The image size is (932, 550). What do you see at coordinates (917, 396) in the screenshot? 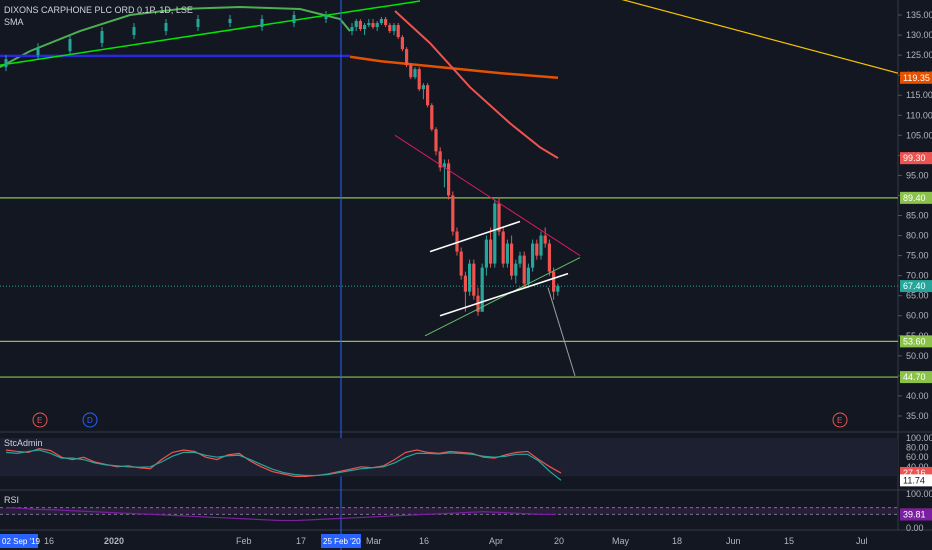
I see `y-tick-label: 40.00` at bounding box center [917, 396].